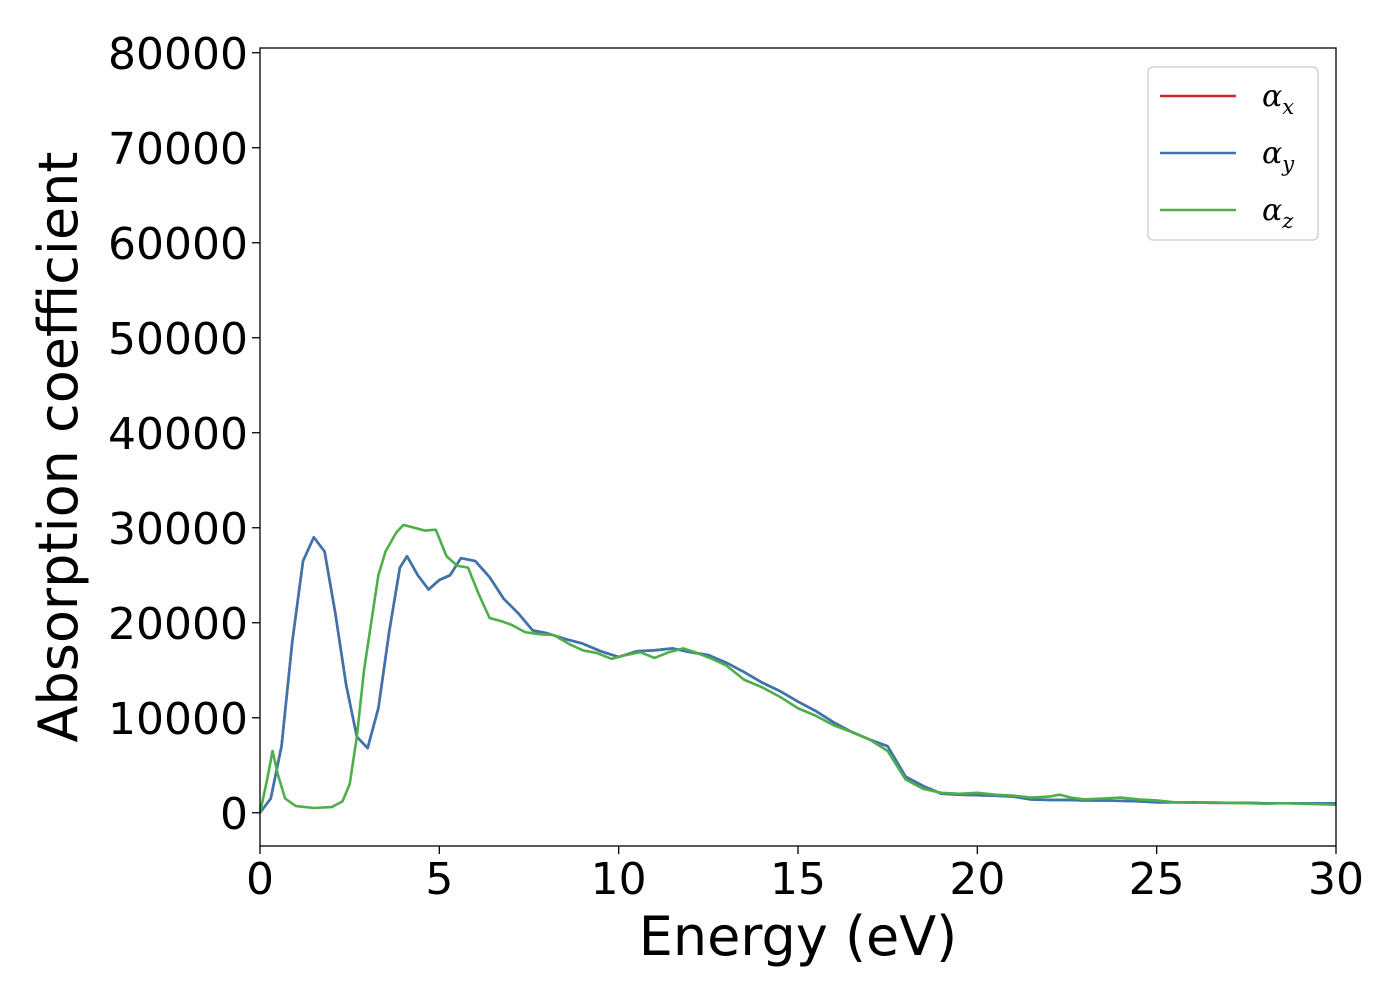 The height and width of the screenshot is (1000, 1400). What do you see at coordinates (1157, 879) in the screenshot?
I see `x-tick-label: 25` at bounding box center [1157, 879].